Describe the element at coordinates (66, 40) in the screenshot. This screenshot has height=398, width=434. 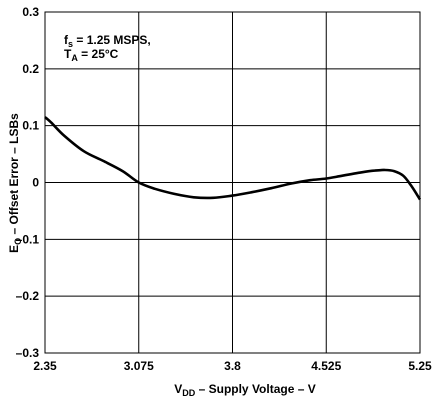
I see `annotation-sample-rate-main: f` at that location.